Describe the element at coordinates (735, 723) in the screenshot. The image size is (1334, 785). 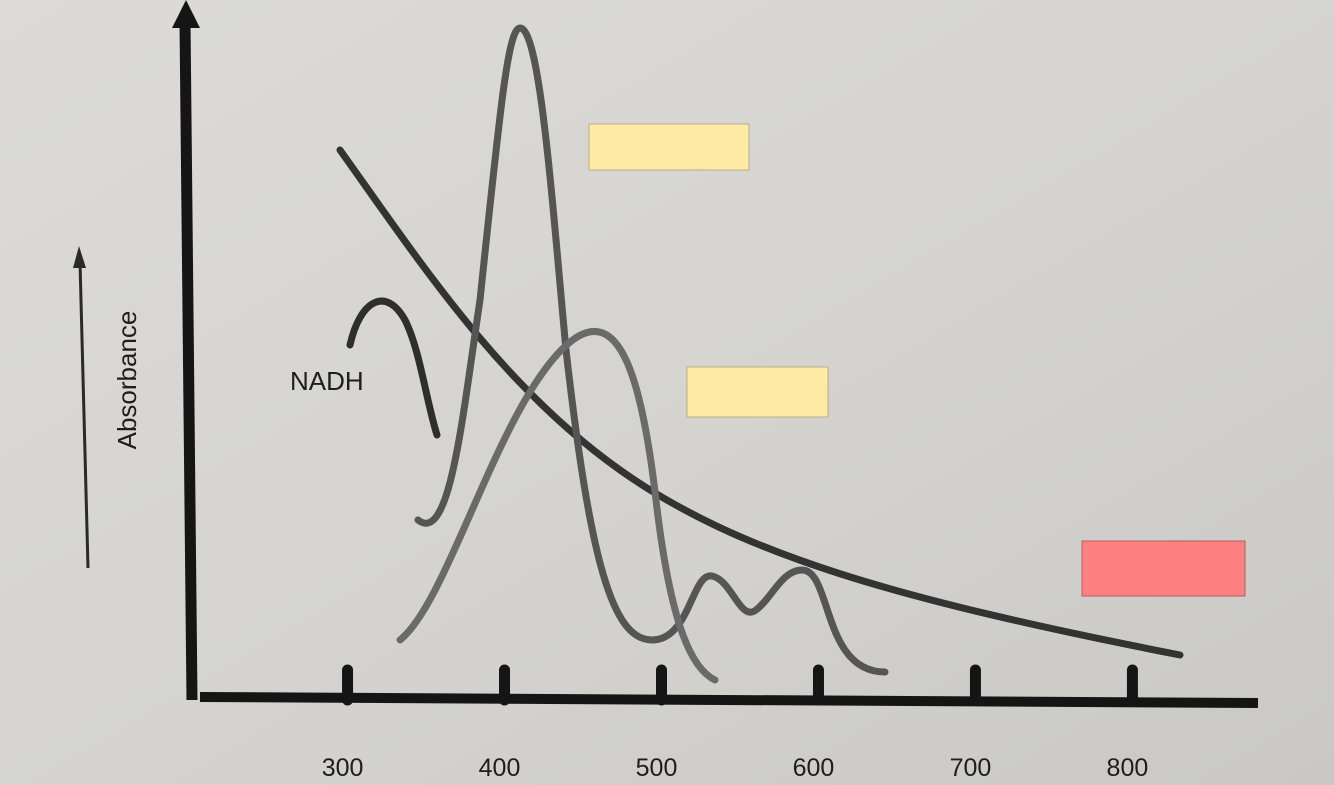
I see `x-ticks: 300 400 500 600 700 800` at that location.